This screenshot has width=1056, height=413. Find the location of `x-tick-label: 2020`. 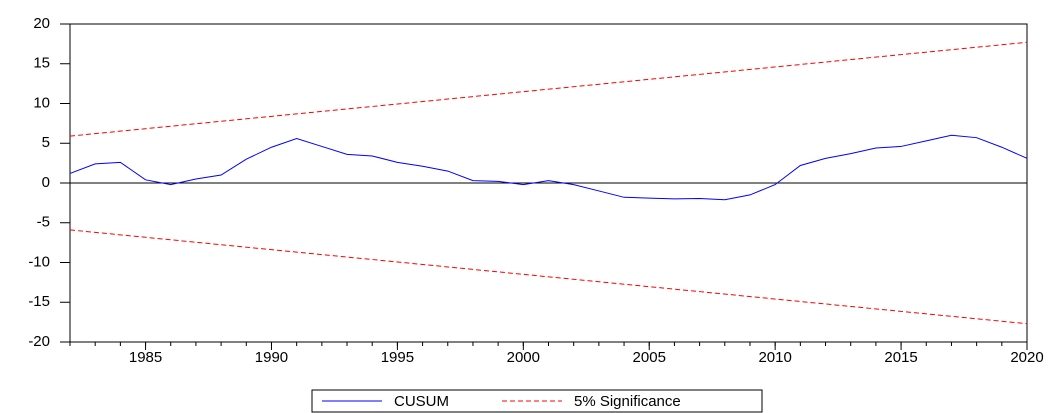

x-tick-label: 2020 is located at coordinates (1026, 357).